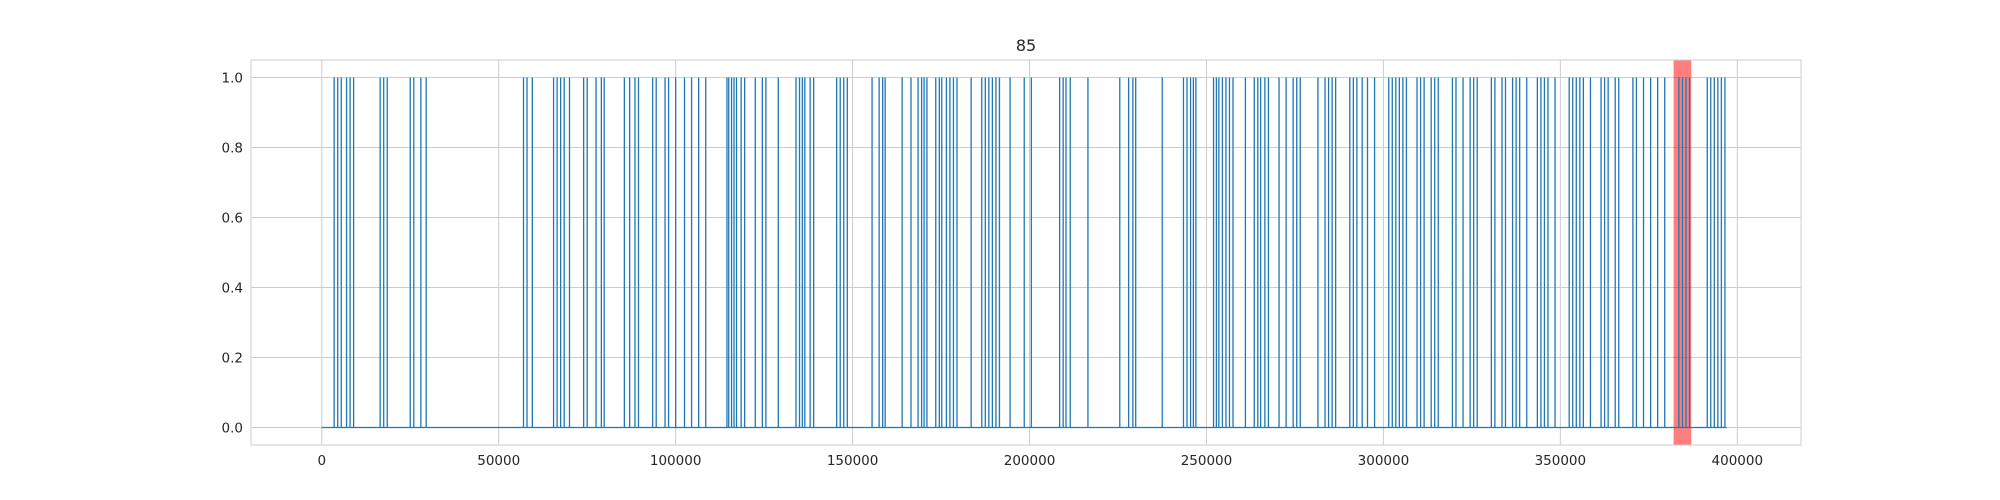  Describe the element at coordinates (232, 289) in the screenshot. I see `y-tick-label: 0.4` at that location.